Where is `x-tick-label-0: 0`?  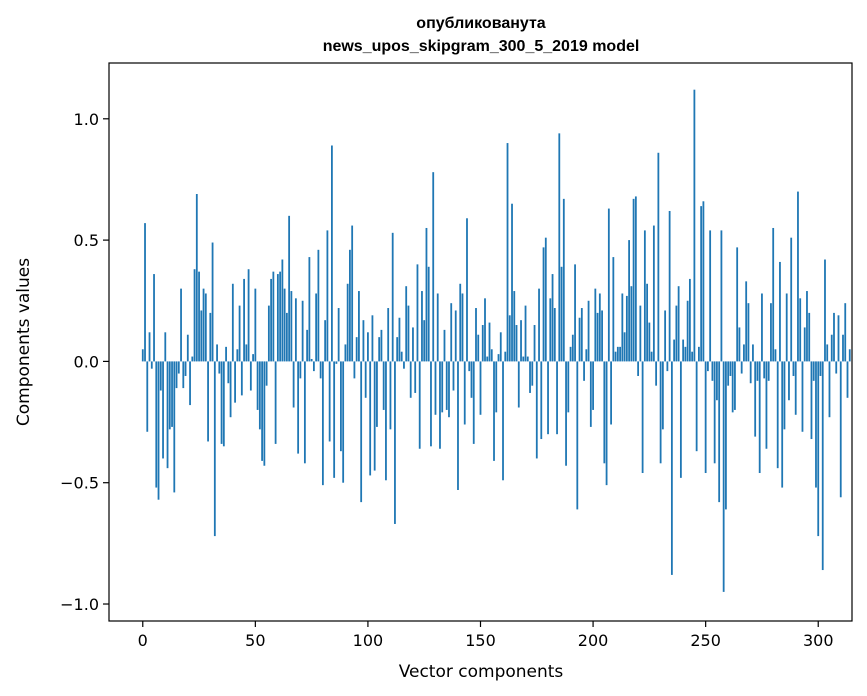
x-tick-label-0: 0 is located at coordinates (143, 640).